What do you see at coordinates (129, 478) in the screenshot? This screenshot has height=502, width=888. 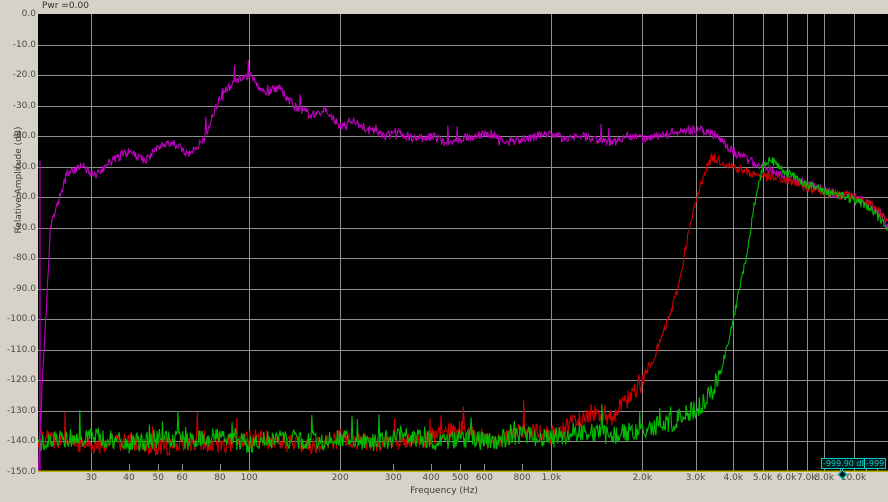 I see `x-tick-label: 40` at bounding box center [129, 478].